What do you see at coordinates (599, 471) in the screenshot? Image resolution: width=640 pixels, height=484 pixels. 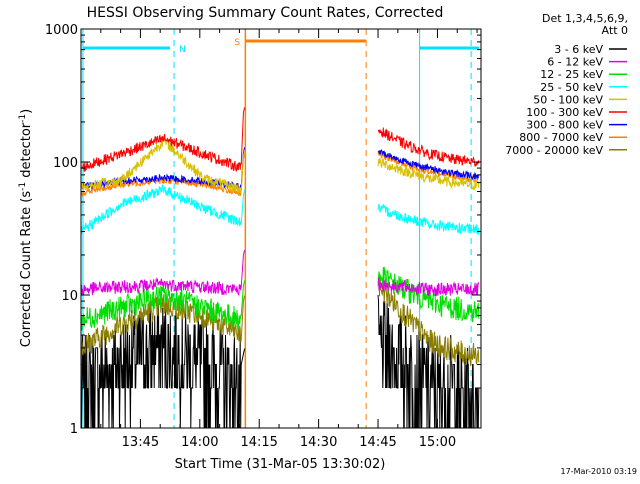 I see `timestamp: 17-Mar-2010 03:19` at bounding box center [599, 471].